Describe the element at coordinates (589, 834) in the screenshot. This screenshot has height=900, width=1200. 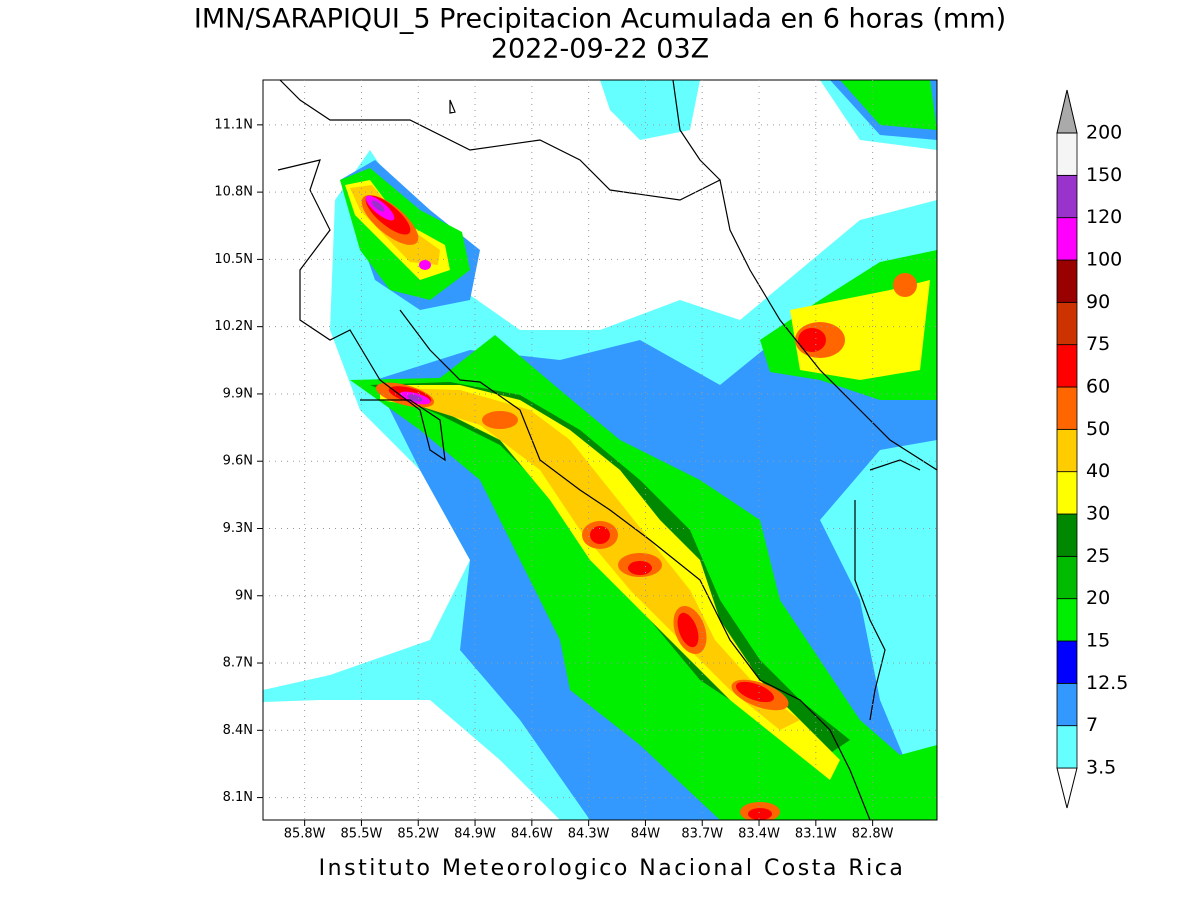
I see `x-tick-label: 84.3W` at that location.